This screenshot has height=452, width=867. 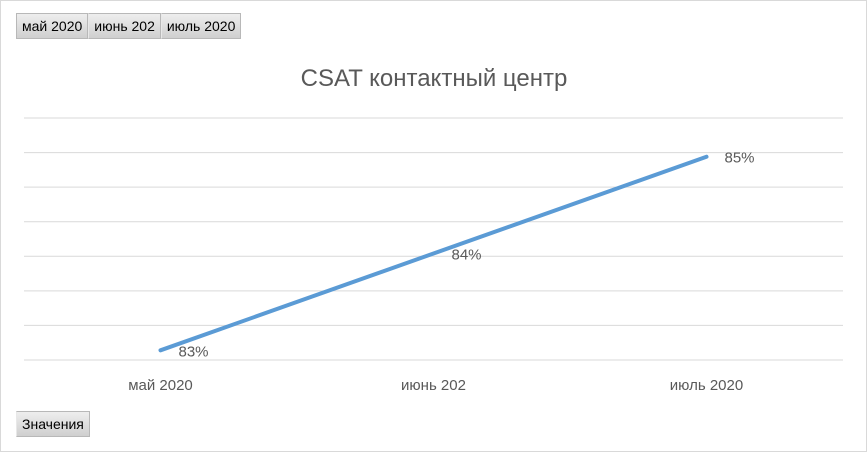 What do you see at coordinates (739, 158) in the screenshot?
I see `data-label: 85%` at bounding box center [739, 158].